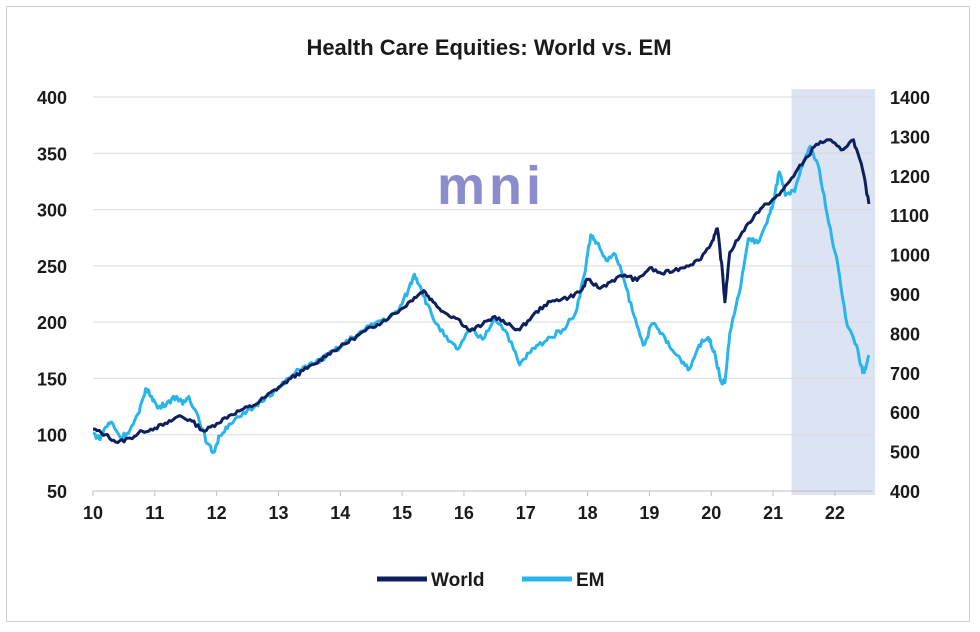 The height and width of the screenshot is (632, 980). I want to click on x-tick-label: 12, so click(217, 513).